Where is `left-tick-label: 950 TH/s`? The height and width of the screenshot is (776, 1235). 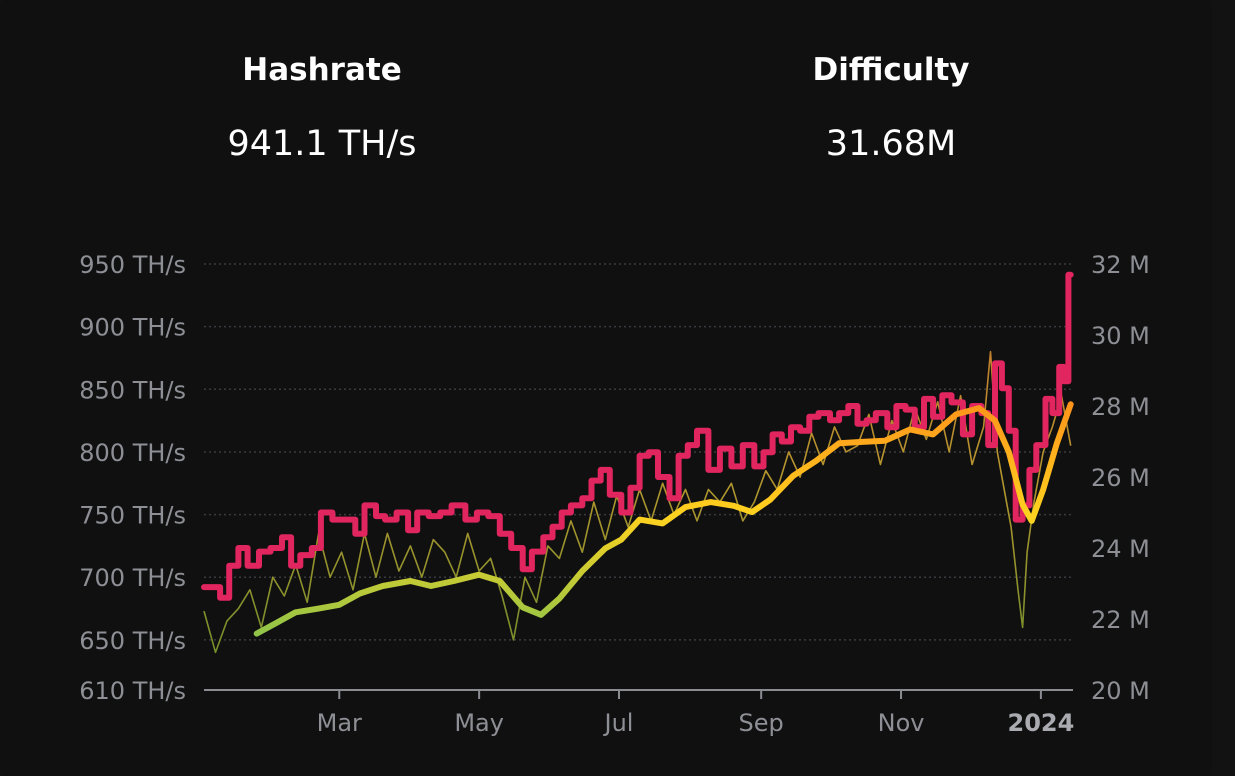
left-tick-label: 950 TH/s is located at coordinates (132, 265).